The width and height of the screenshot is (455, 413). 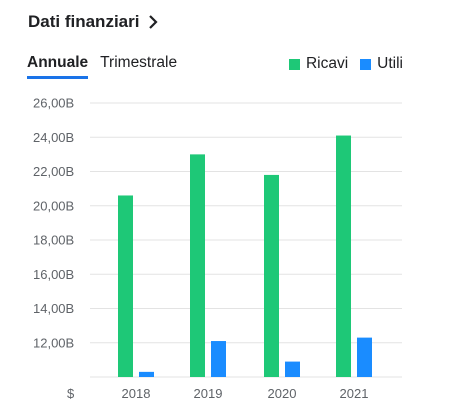 What do you see at coordinates (53, 308) in the screenshot?
I see `y-tick-label: 14,00B` at bounding box center [53, 308].